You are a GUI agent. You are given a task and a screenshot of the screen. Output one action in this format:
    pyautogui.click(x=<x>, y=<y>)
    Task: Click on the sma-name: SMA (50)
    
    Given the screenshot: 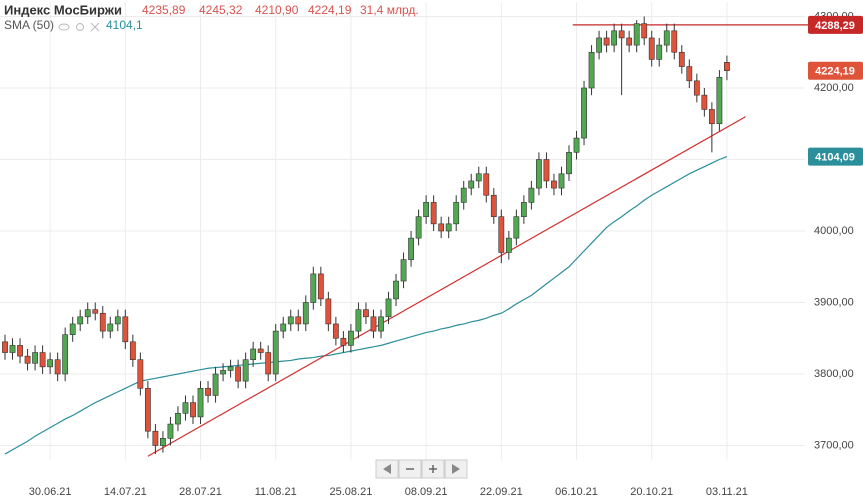 What is the action you would take?
    pyautogui.click(x=29, y=25)
    